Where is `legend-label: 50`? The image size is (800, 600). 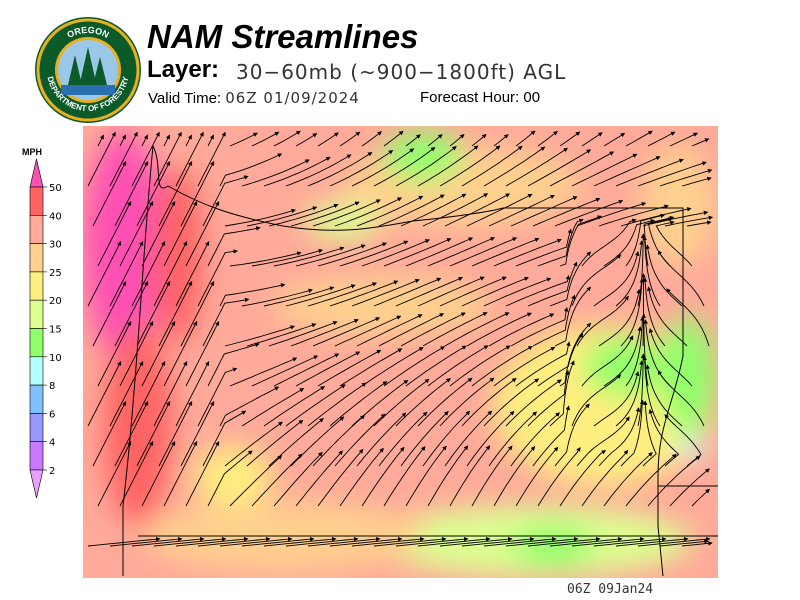 legend-label: 50 is located at coordinates (55, 188).